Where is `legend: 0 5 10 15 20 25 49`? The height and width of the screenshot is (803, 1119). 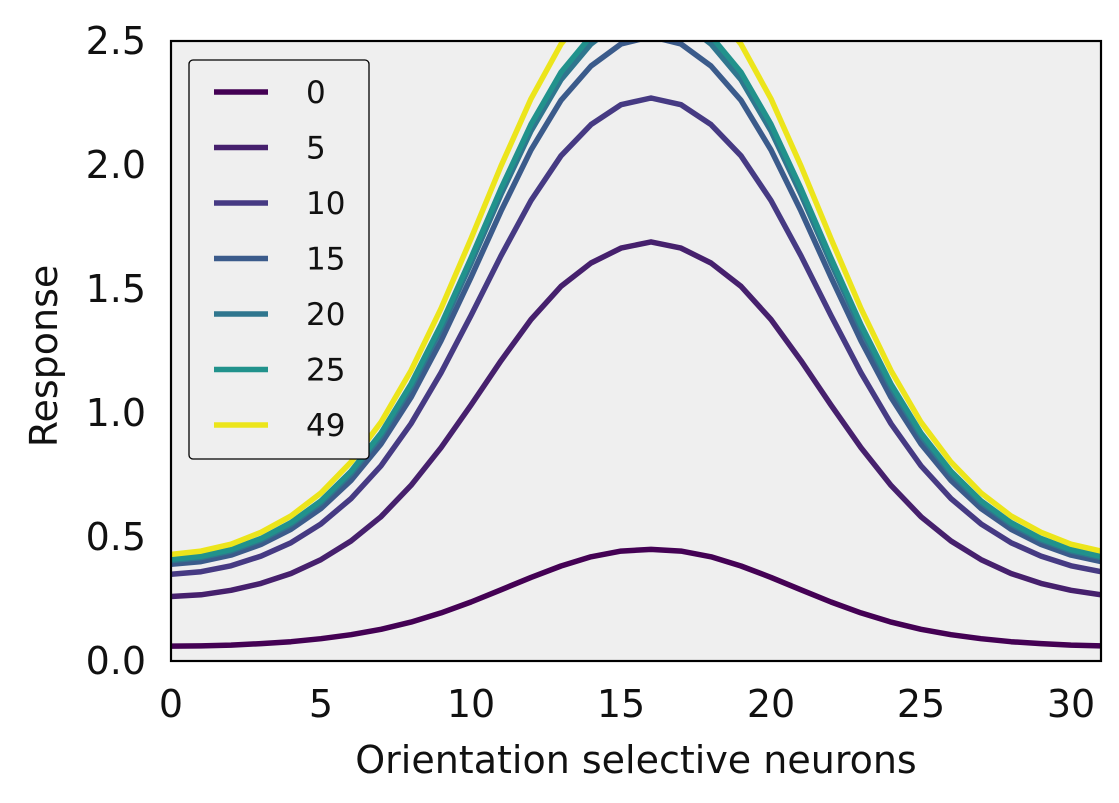 legend: 0 5 10 15 20 25 49 is located at coordinates (279, 259).